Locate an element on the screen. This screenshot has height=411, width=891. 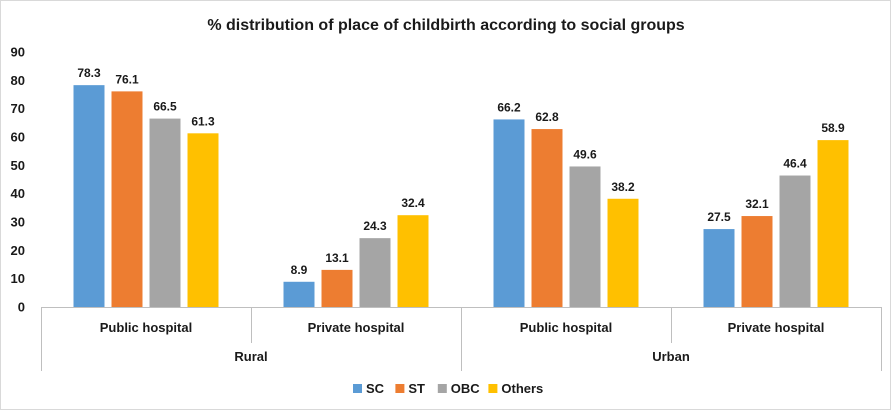
data-label: 58.9 is located at coordinates (833, 128).